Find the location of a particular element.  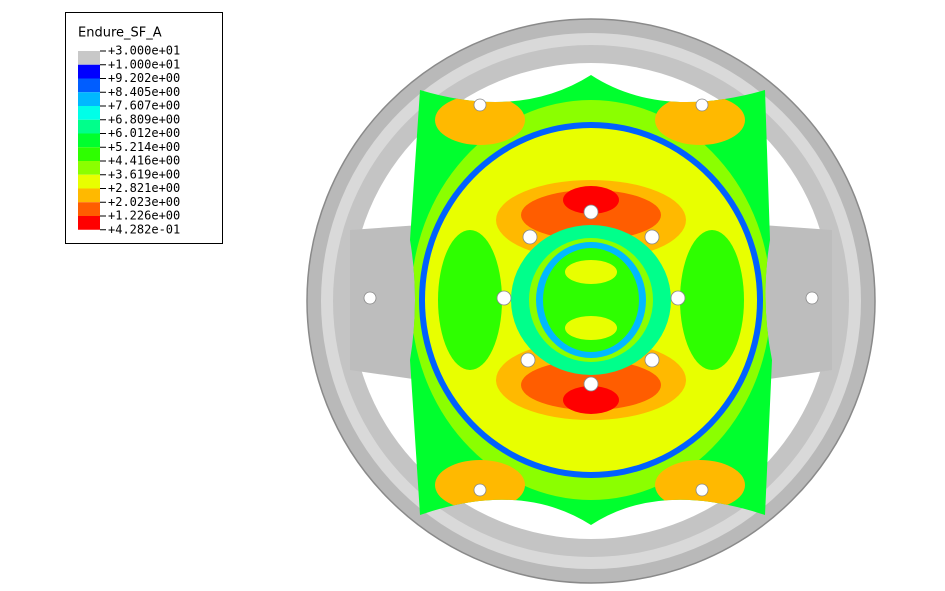

legend-label: +4.282e-01 is located at coordinates (144, 229).